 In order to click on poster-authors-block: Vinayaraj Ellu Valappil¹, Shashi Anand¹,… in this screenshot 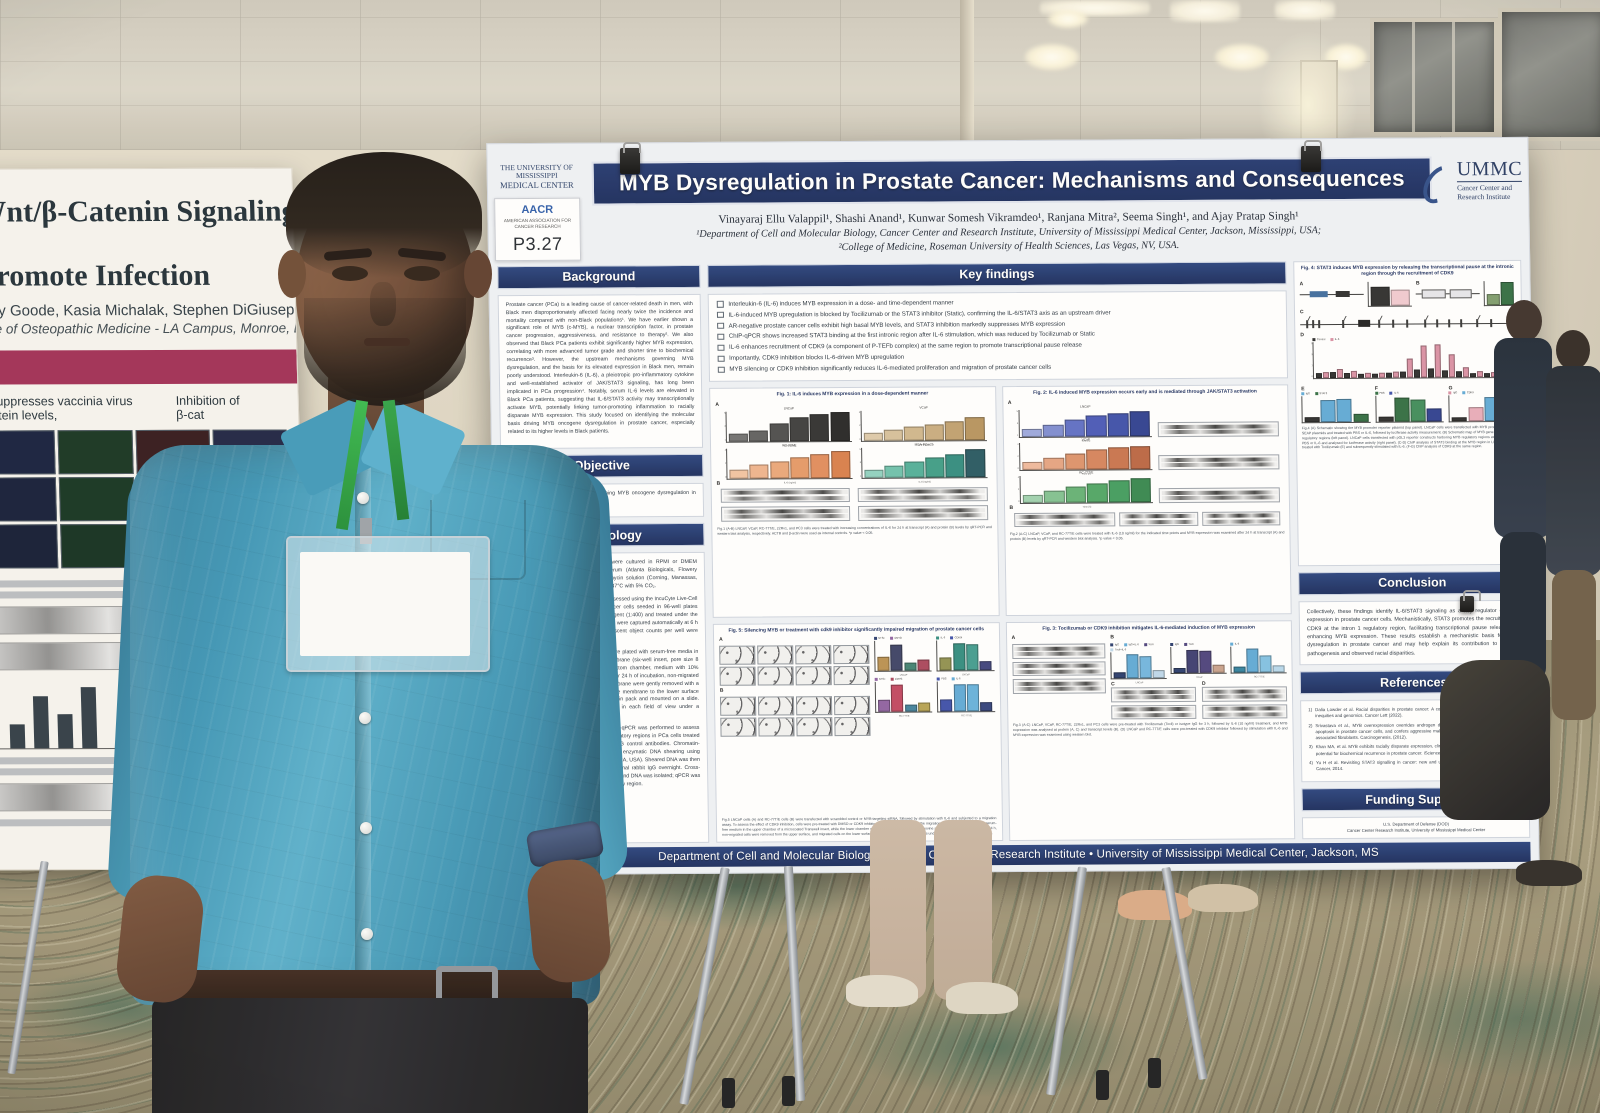, I will do `click(1008, 233)`.